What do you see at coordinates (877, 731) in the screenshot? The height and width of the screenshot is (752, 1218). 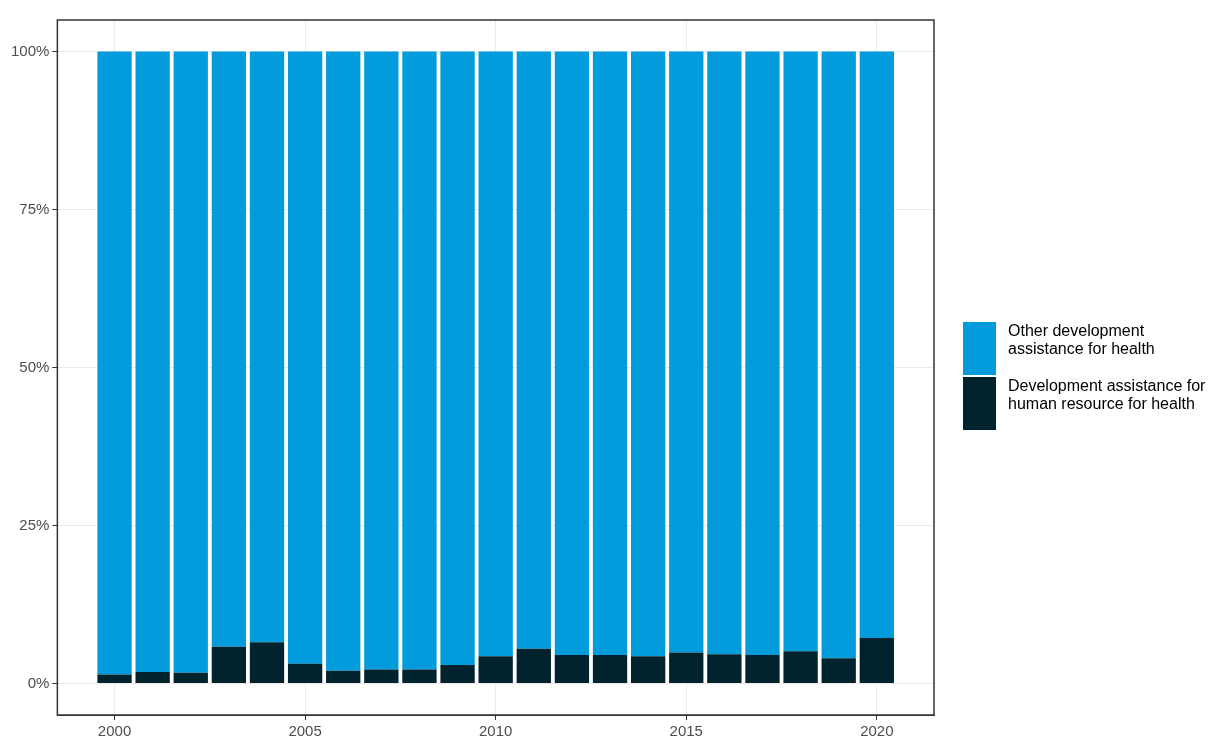 I see `x-tick-label: 2020` at bounding box center [877, 731].